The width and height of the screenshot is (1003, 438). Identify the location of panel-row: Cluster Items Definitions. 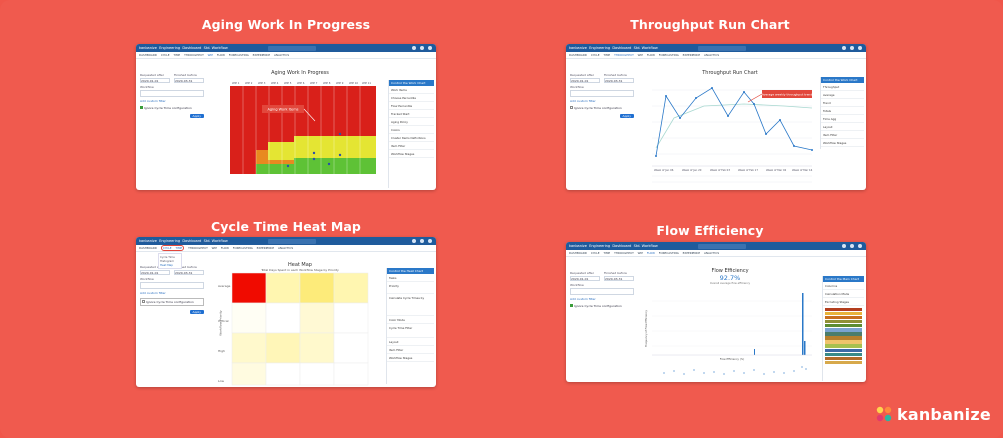
(411, 138).